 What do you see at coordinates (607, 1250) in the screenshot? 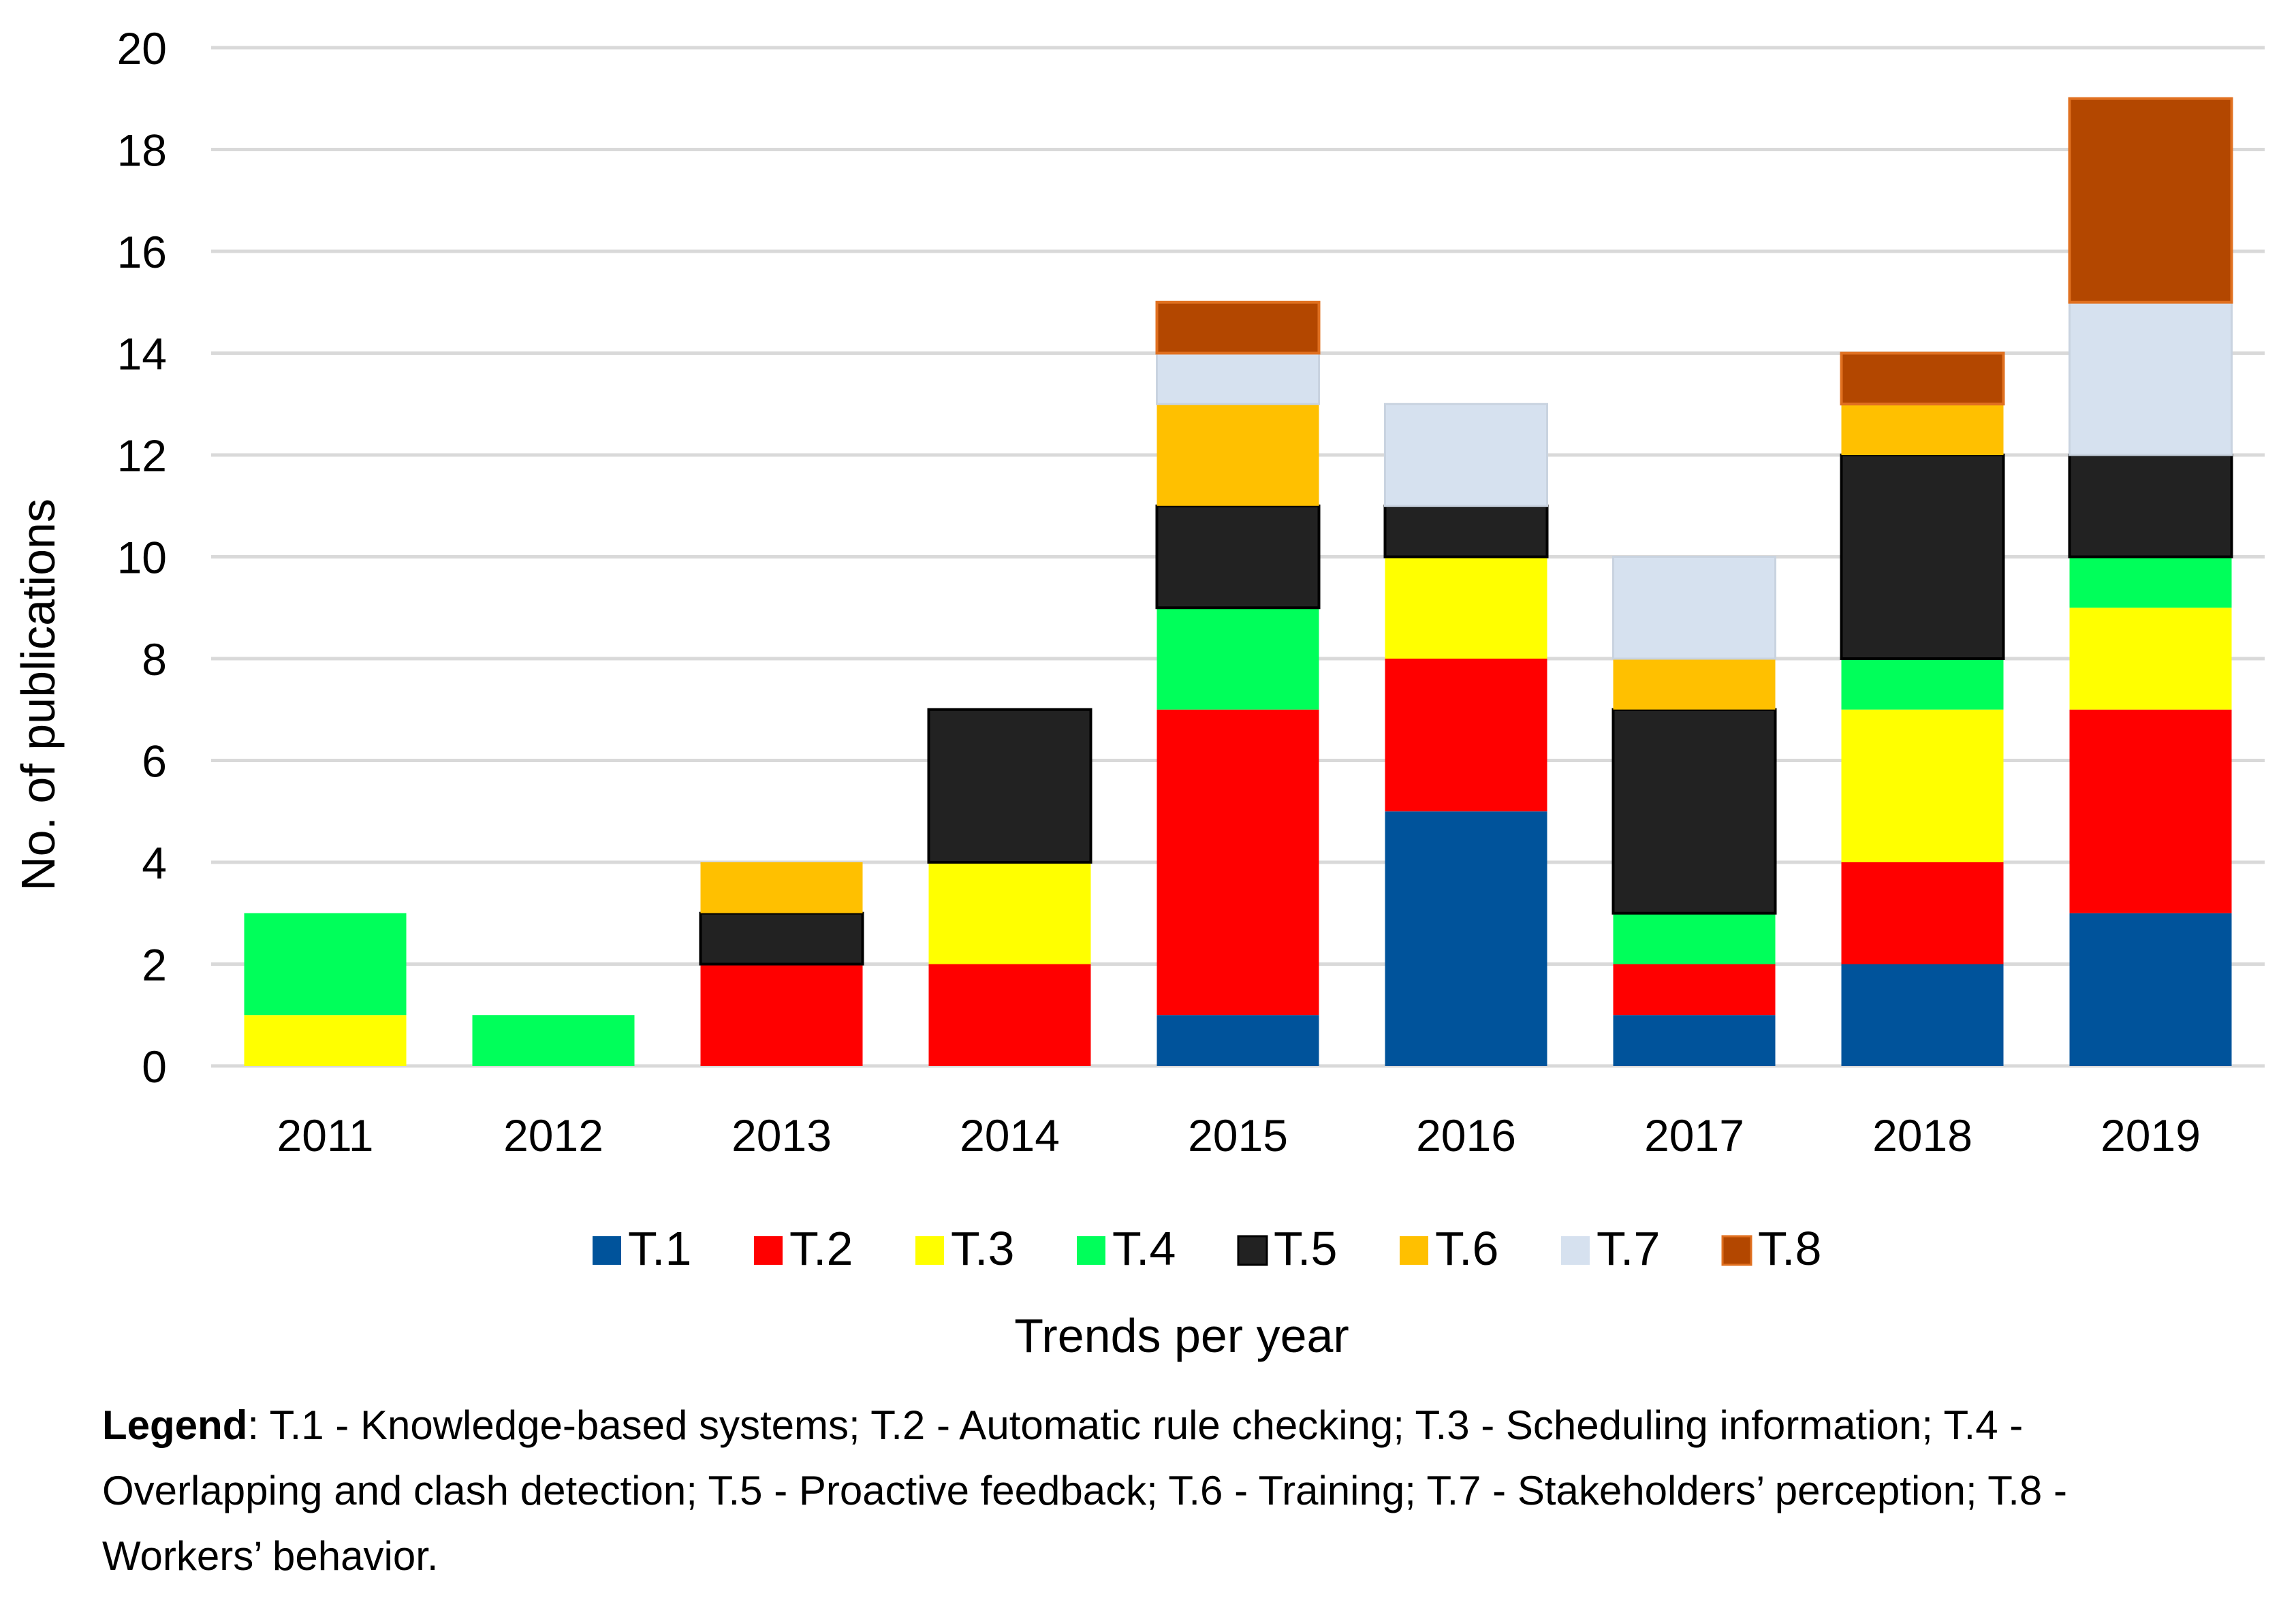
I see `legend-swatch-T1` at bounding box center [607, 1250].